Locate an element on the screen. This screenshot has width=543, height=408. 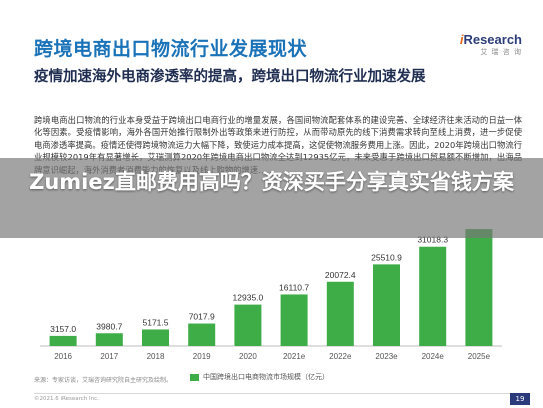
x-tick-label-2018: 2018 is located at coordinates (156, 356).